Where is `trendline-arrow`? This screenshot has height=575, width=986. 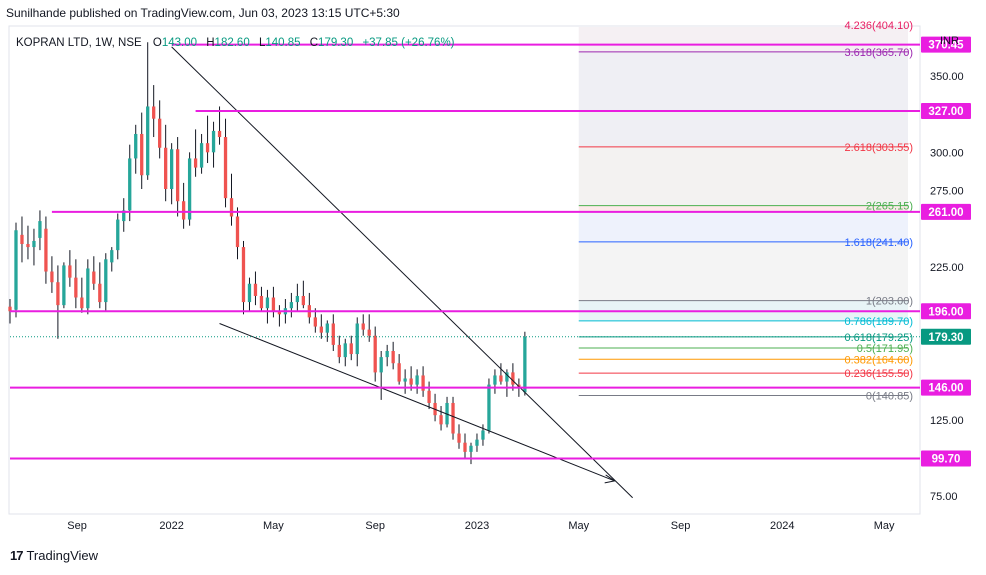 trendline-arrow is located at coordinates (610, 479).